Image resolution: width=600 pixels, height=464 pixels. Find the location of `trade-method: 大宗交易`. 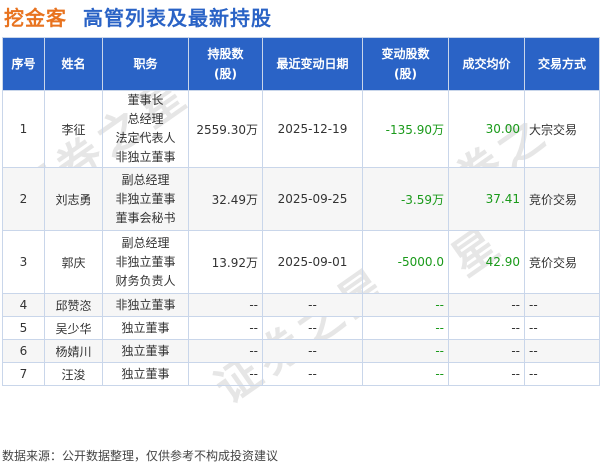

trade-method: 大宗交易 is located at coordinates (562, 129).